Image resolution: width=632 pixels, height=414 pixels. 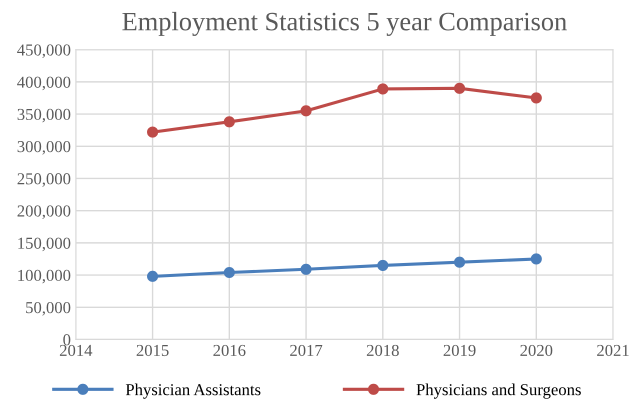 I want to click on y-tick-label: 50,000, so click(x=48, y=309).